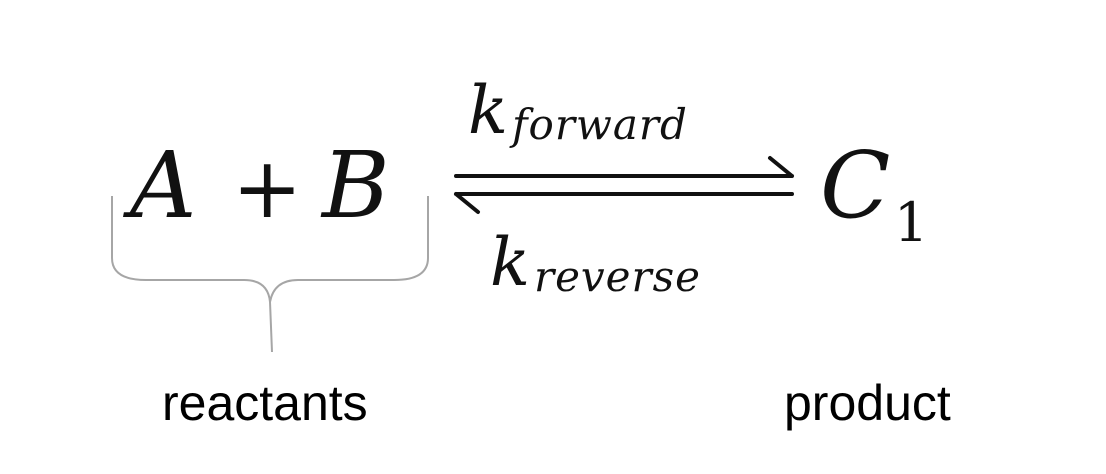 This screenshot has height=474, width=1106. Describe the element at coordinates (855, 185) in the screenshot. I see `product-symbol: C` at that location.